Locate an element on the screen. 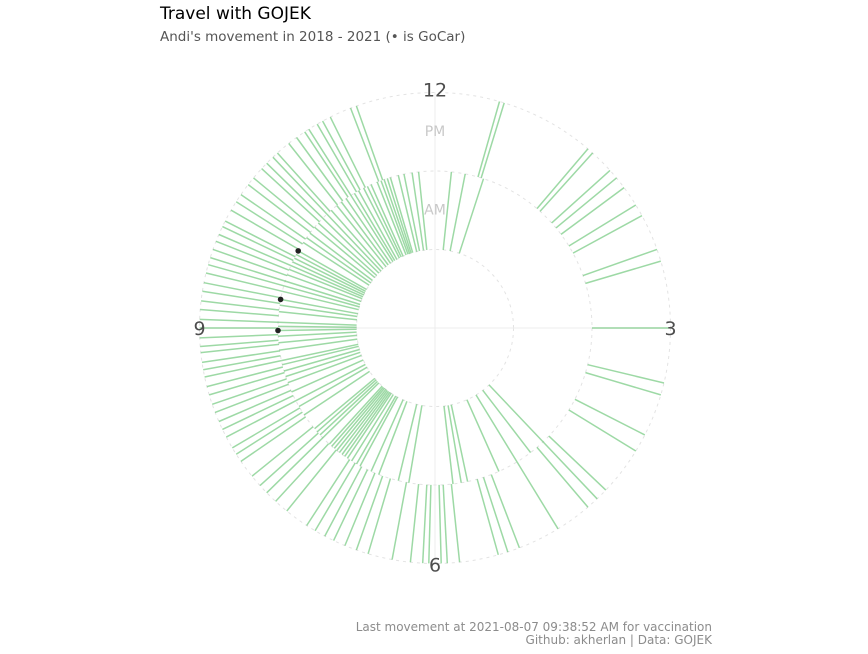  am-trip-marks is located at coordinates (410, 328).